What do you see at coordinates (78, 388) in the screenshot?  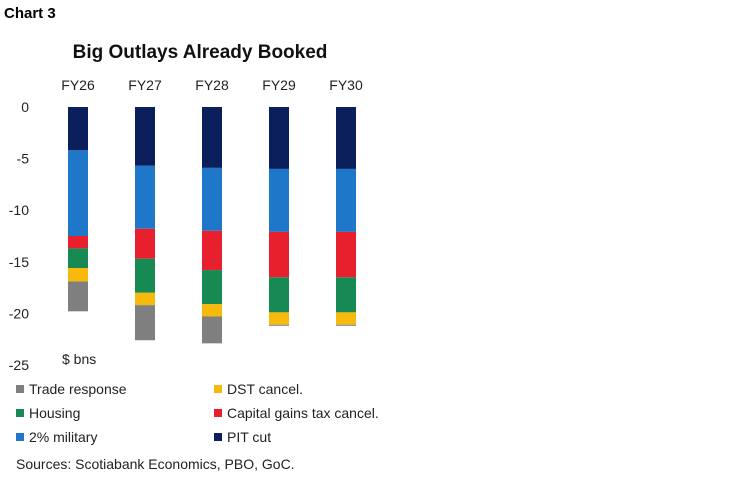 I see `legend-label: Trade response` at bounding box center [78, 388].